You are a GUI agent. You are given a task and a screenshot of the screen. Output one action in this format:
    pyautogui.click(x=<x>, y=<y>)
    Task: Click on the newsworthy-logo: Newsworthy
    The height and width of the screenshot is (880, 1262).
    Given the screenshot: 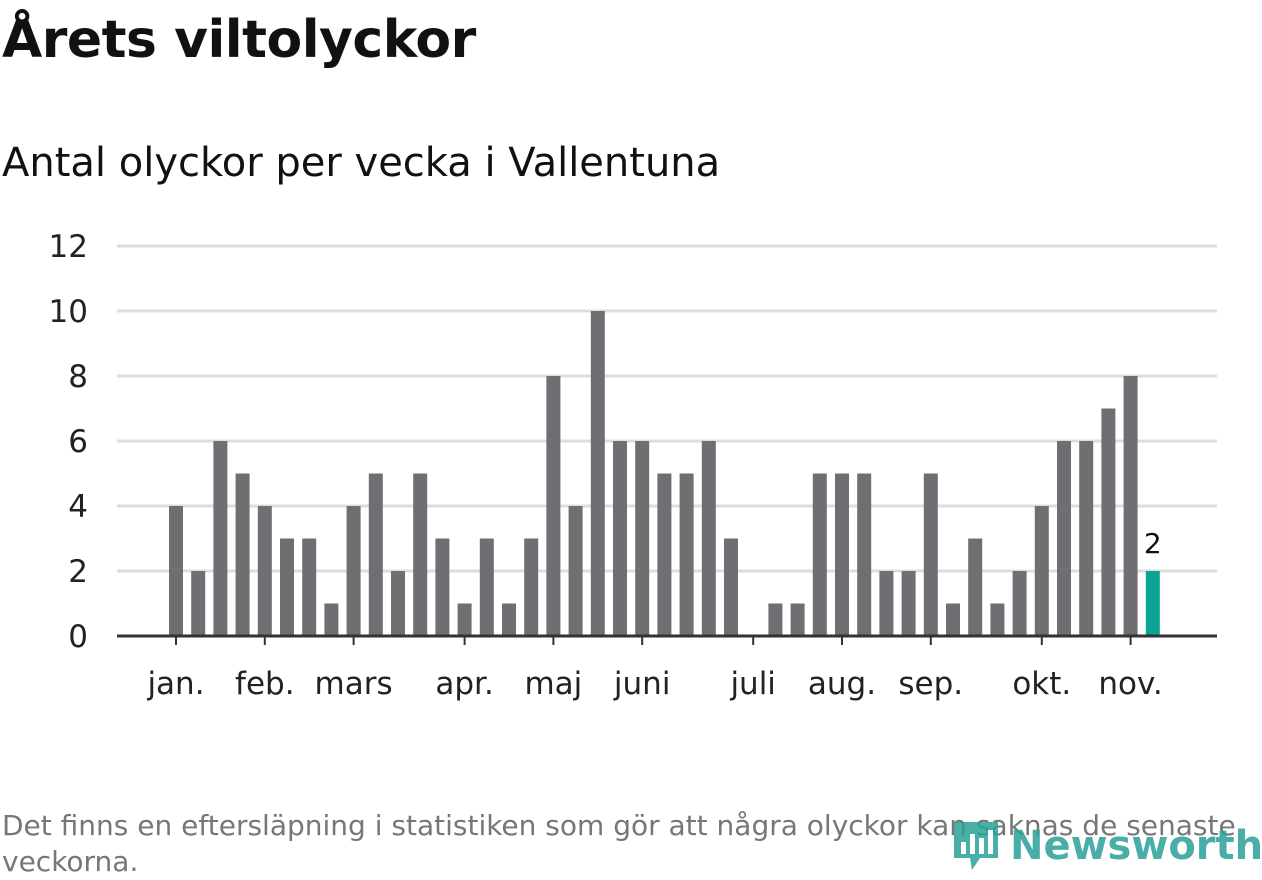 What is the action you would take?
    pyautogui.click(x=1106, y=846)
    